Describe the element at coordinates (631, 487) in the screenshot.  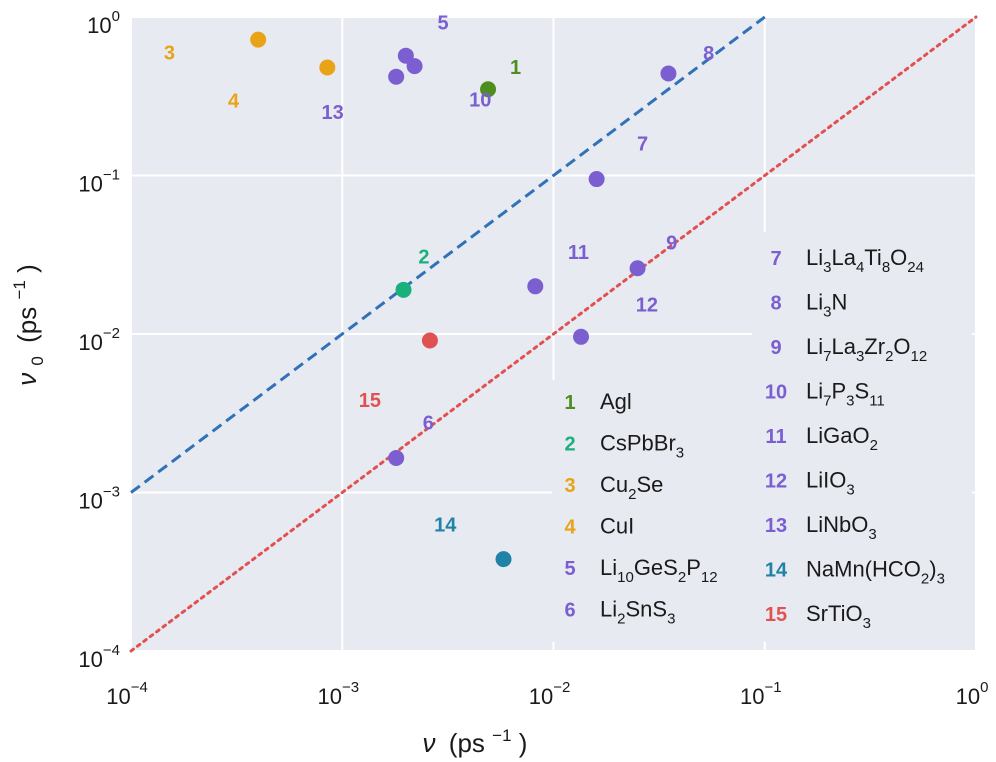
I see `legend-left-name-3: Cu2Se` at that location.